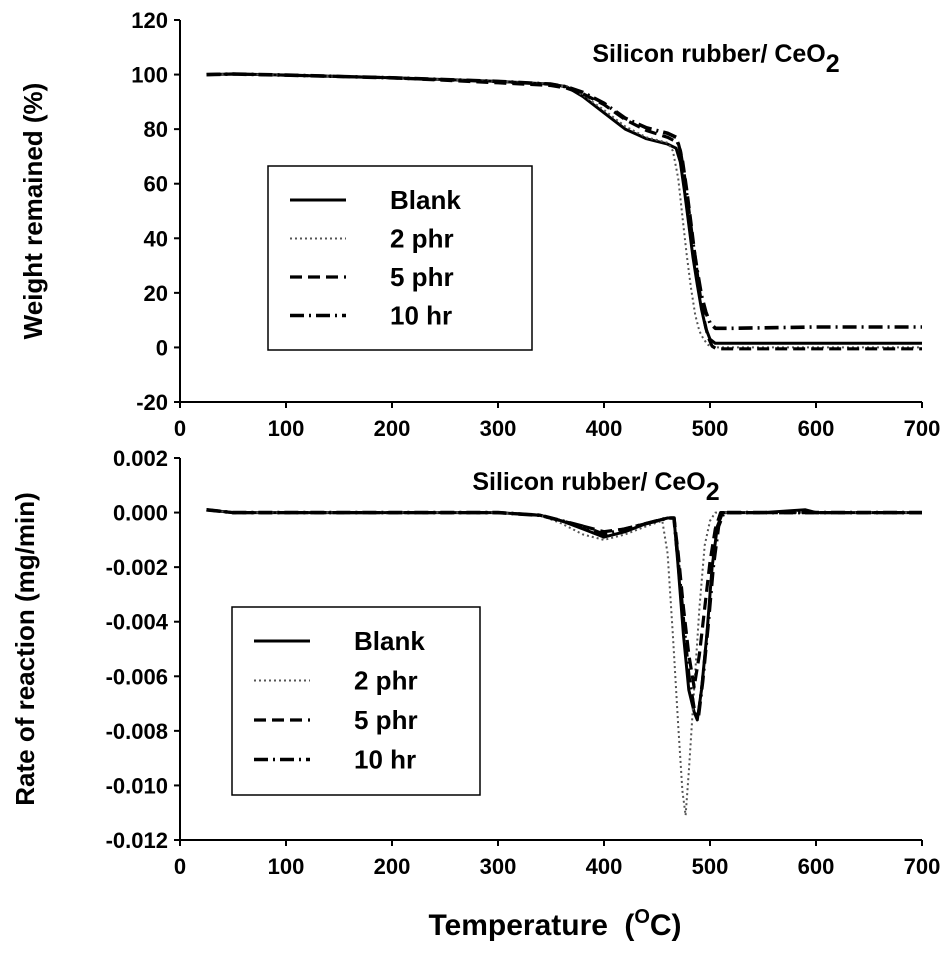 Image resolution: width=951 pixels, height=959 pixels. Describe the element at coordinates (156, 238) in the screenshot. I see `y-tick-label: 40` at that location.